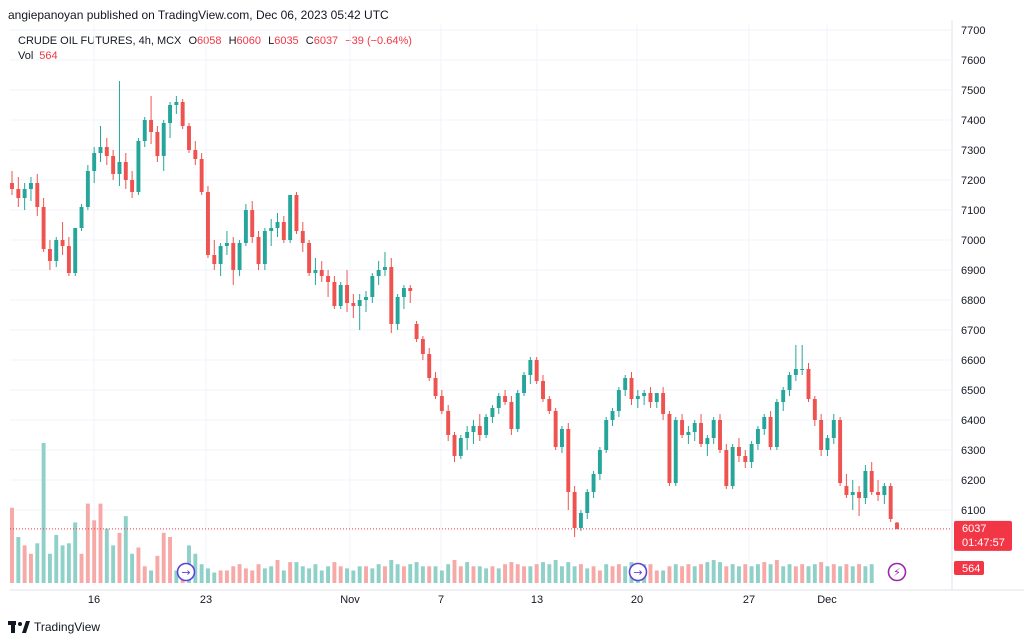 This screenshot has height=643, width=1024. I want to click on y-tick-label: 7200, so click(973, 181).